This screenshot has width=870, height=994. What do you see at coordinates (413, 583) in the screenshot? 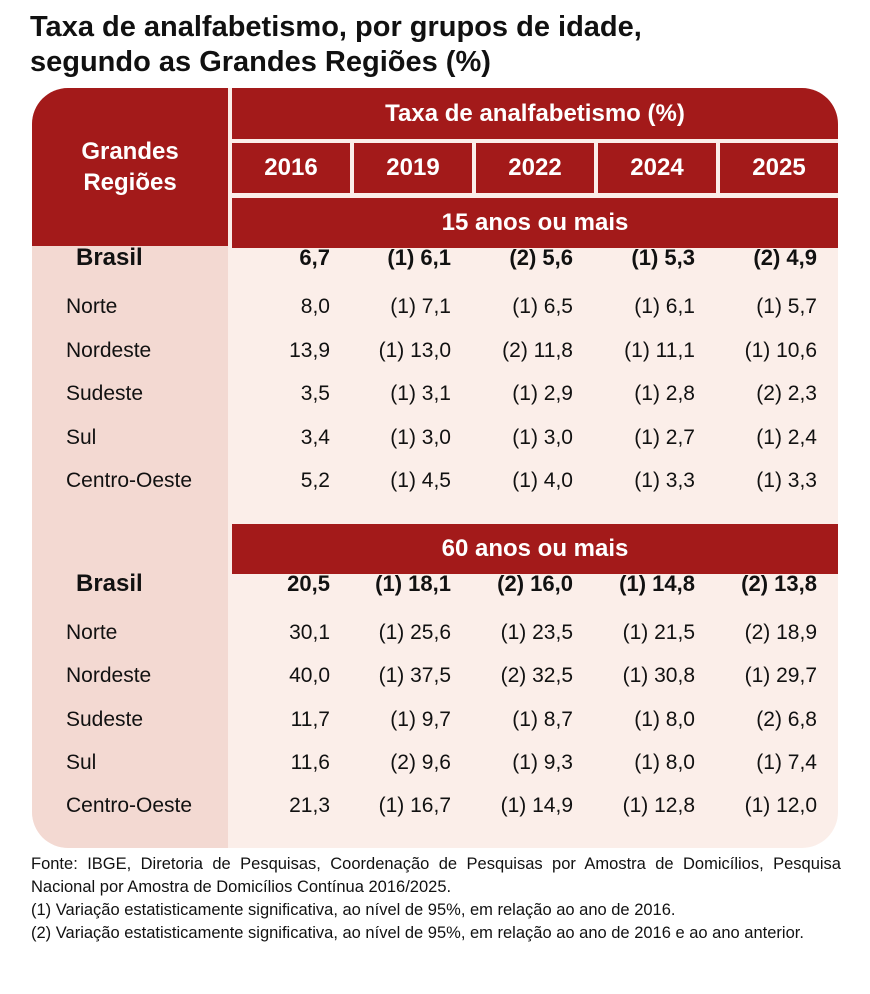
I see `value-cell-2019: (1) 18,1` at bounding box center [413, 583].